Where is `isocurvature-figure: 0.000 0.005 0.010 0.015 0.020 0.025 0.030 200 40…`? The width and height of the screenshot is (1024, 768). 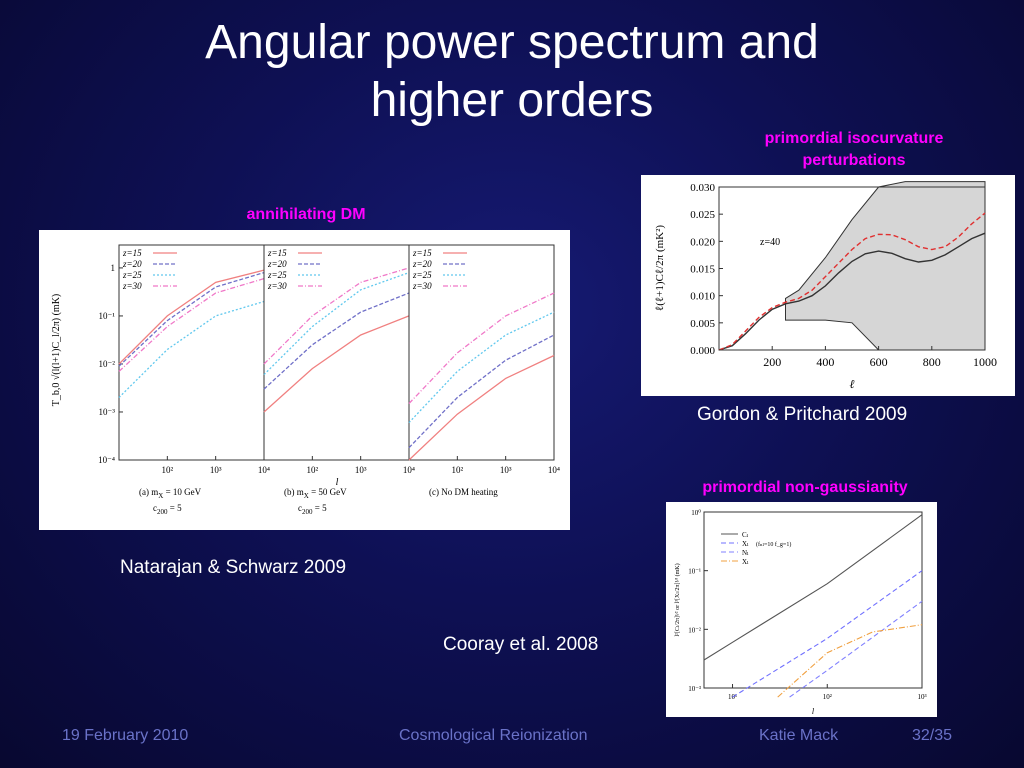 isocurvature-figure: 0.000 0.005 0.010 0.015 0.020 0.025 0.030 200 40… is located at coordinates (828, 285).